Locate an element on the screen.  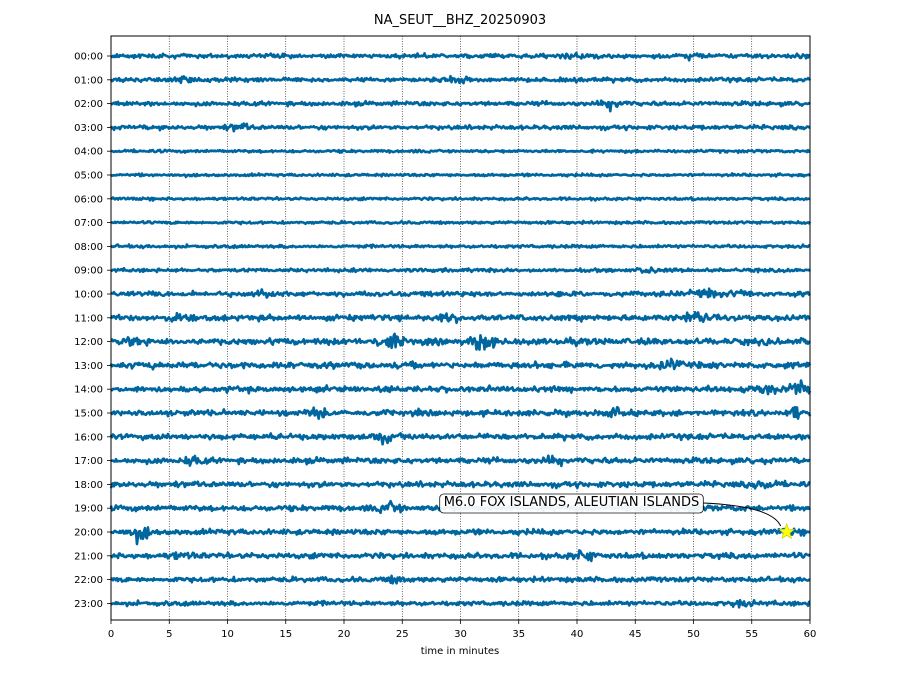
annotation-label: M6.0 FOX ISLANDS, ALEUTIAN ISLANDS is located at coordinates (572, 502).